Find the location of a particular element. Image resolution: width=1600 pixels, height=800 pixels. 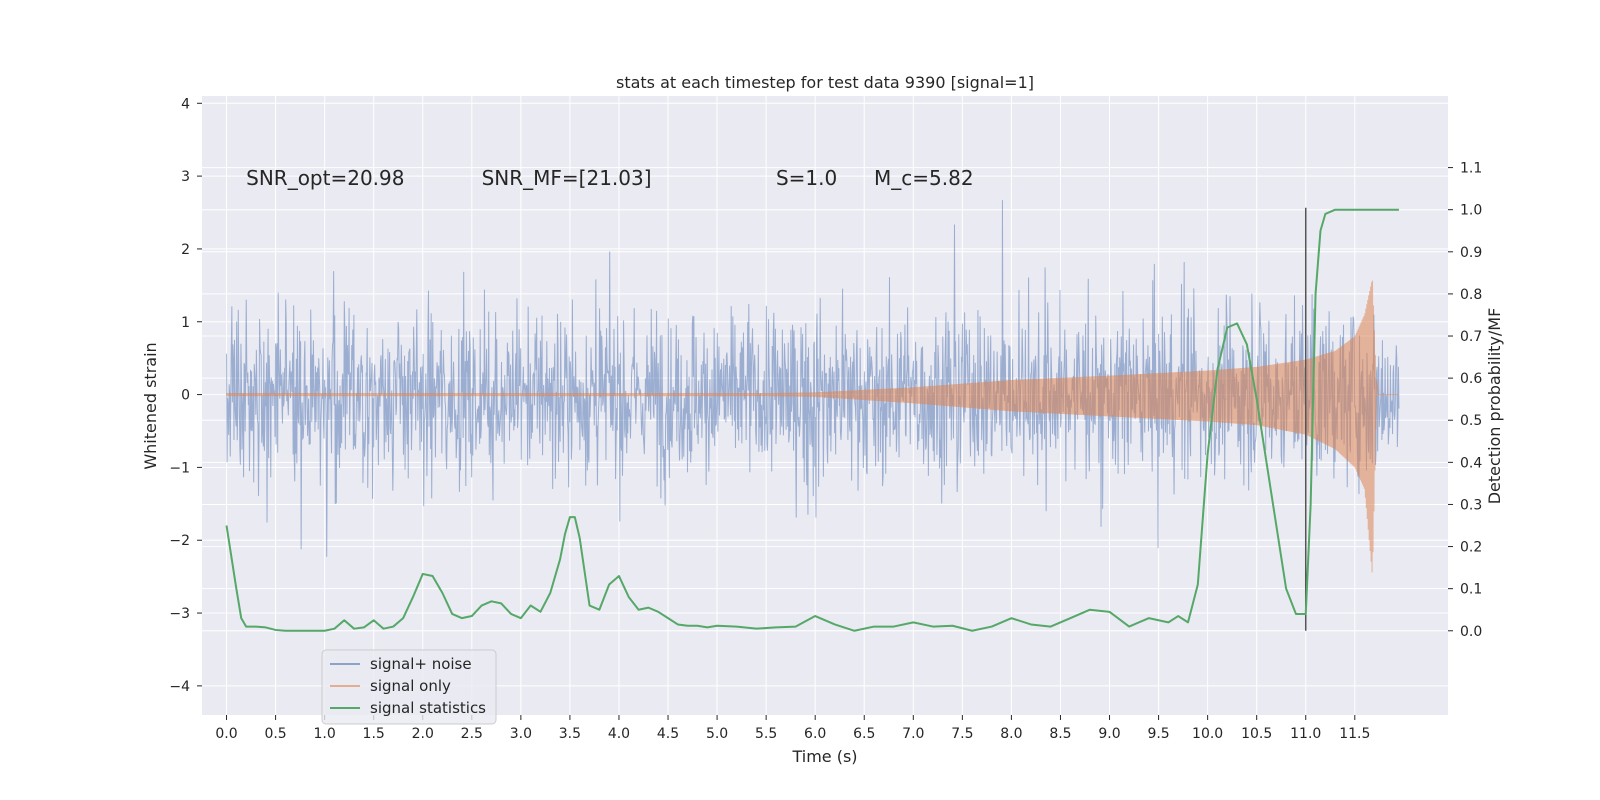

y2-tick-label: 0.1 is located at coordinates (1471, 590).